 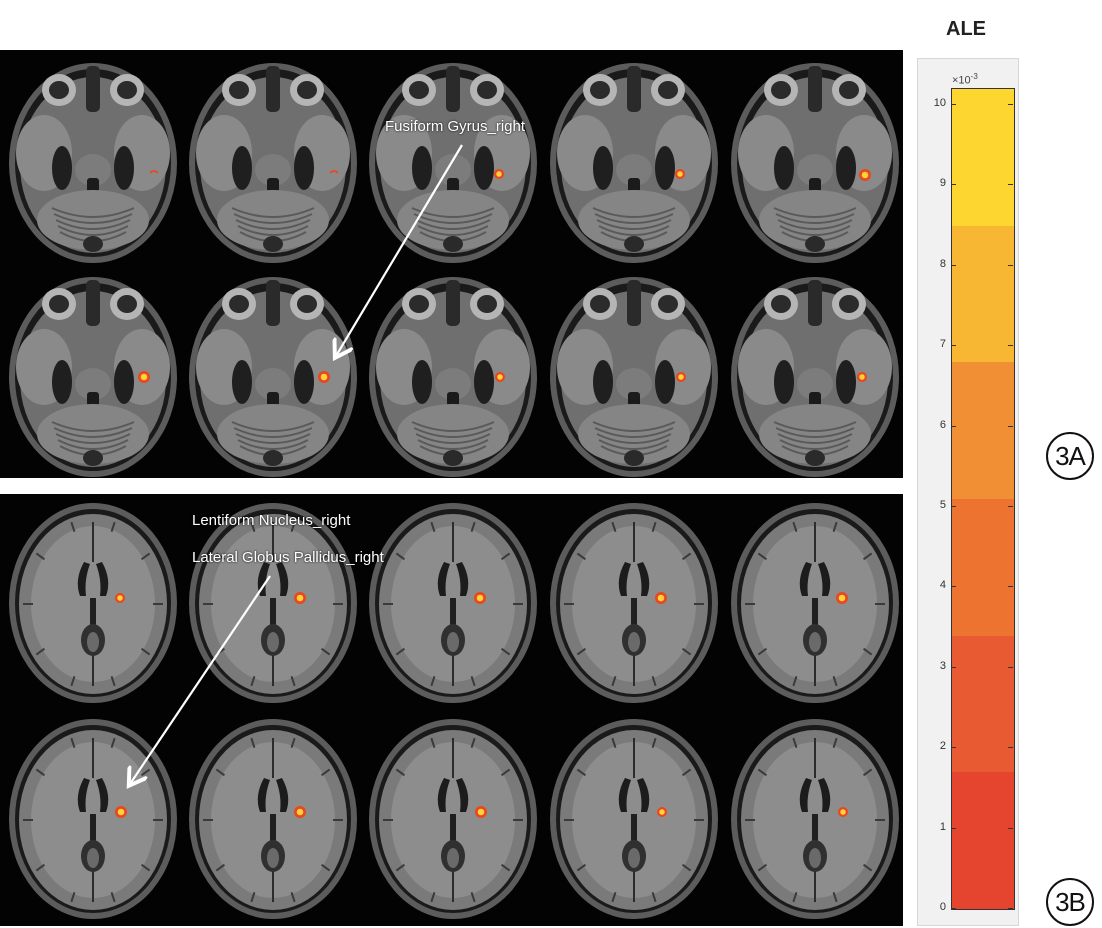 What do you see at coordinates (942, 907) in the screenshot?
I see `colorbar-tick-label: 0` at bounding box center [942, 907].